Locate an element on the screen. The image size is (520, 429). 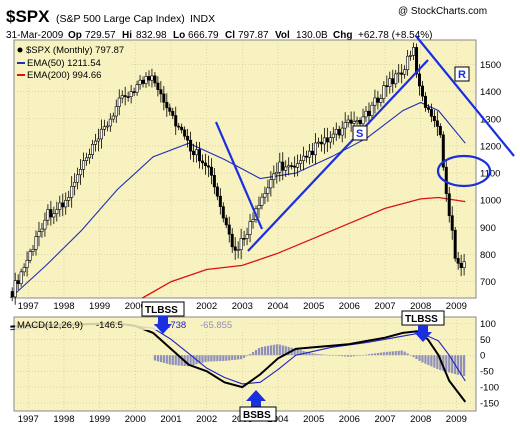
low-label: Lo is located at coordinates (179, 35).